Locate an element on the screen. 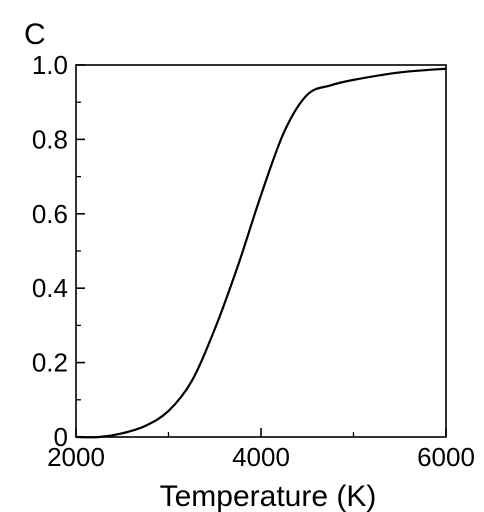 The image size is (484, 512). x-tick-label: 6000 is located at coordinates (446, 457).